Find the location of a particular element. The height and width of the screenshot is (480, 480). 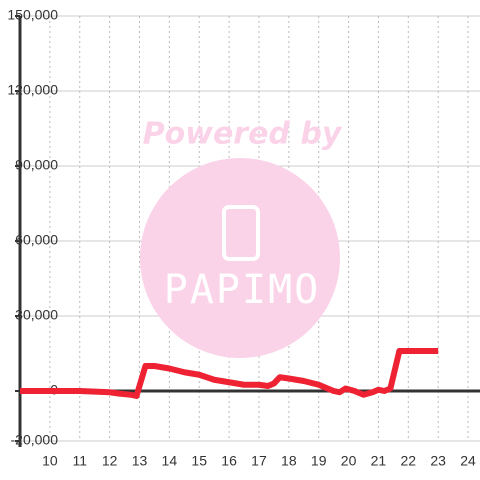

y-tick-label: 120,000 is located at coordinates (32, 90).